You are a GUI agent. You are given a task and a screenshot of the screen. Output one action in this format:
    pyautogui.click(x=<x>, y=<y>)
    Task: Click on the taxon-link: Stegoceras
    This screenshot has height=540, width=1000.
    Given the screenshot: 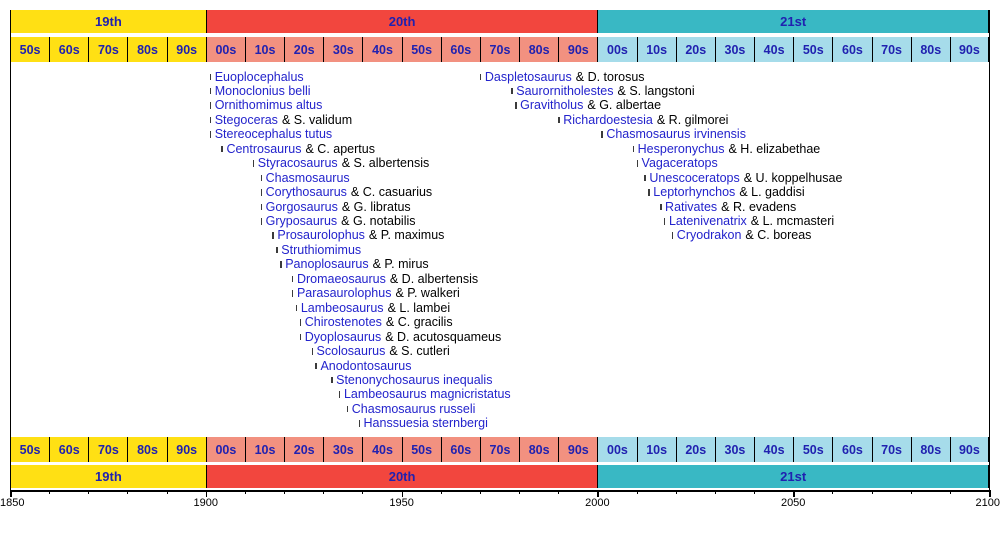 What is the action you would take?
    pyautogui.click(x=246, y=119)
    